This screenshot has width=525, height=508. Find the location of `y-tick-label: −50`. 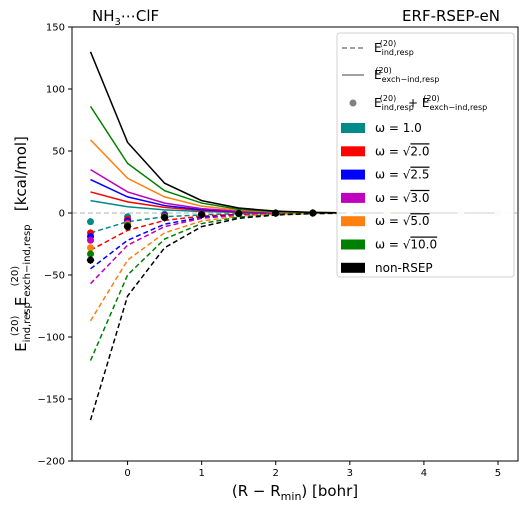

y-tick-label: −50 is located at coordinates (54, 276).